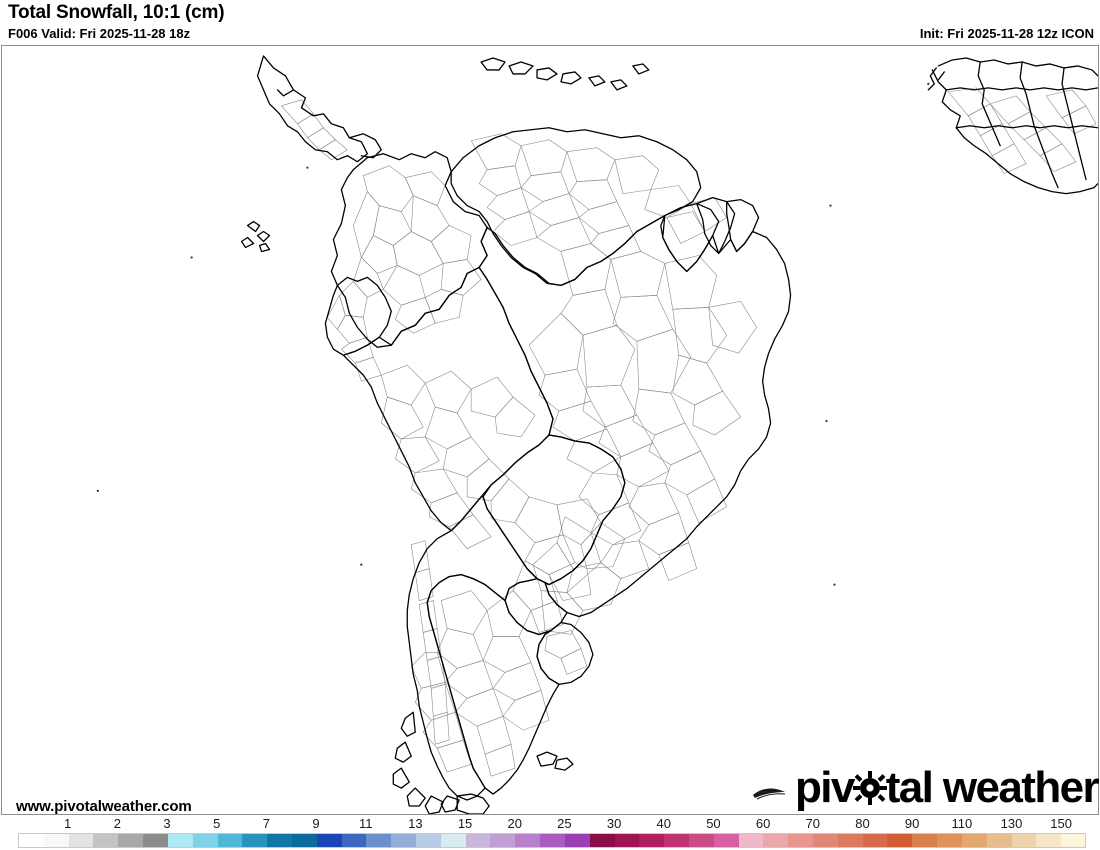 This screenshot has height=850, width=1100. What do you see at coordinates (663, 823) in the screenshot?
I see `colorbar-tick-label: 40` at bounding box center [663, 823].